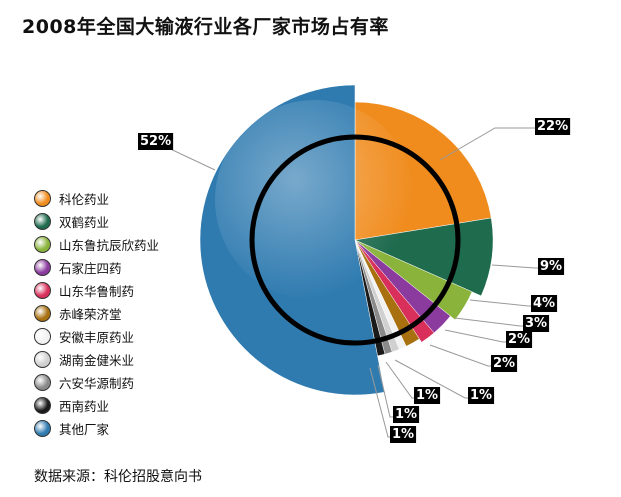  I want to click on legend-item: 安徽丰原药业, so click(96, 336).